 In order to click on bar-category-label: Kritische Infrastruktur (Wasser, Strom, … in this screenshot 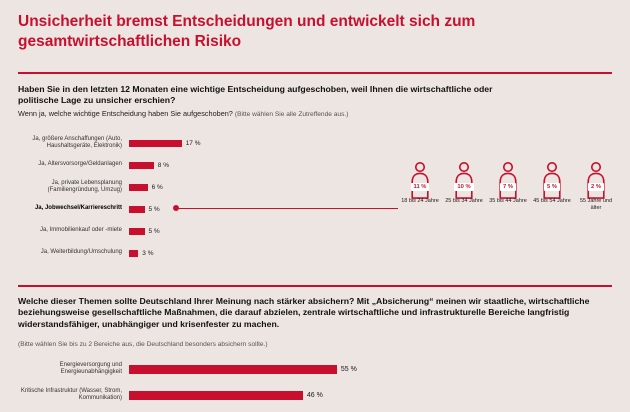, I will do `click(71, 394)`.